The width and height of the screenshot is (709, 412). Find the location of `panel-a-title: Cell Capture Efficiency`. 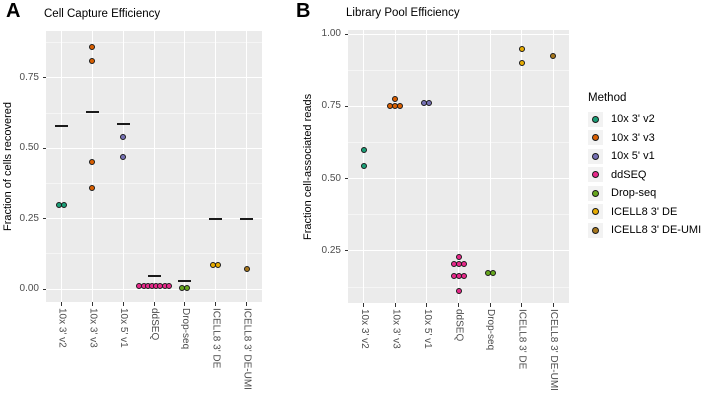

panel-a-title: Cell Capture Efficiency is located at coordinates (102, 14).